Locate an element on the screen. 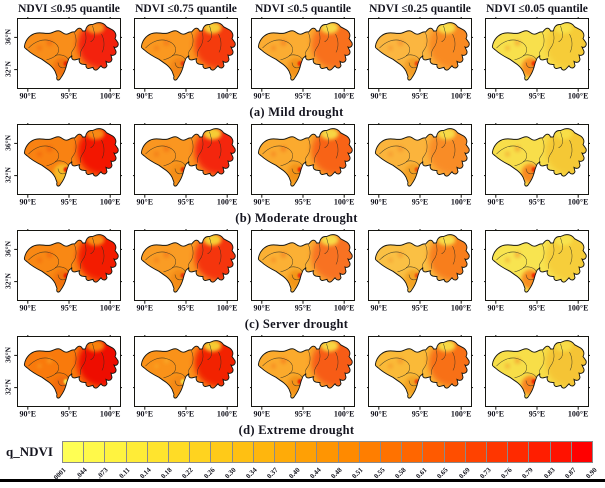 The height and width of the screenshot is (488, 605). colorbar-label: q_NDVI is located at coordinates (29, 451).